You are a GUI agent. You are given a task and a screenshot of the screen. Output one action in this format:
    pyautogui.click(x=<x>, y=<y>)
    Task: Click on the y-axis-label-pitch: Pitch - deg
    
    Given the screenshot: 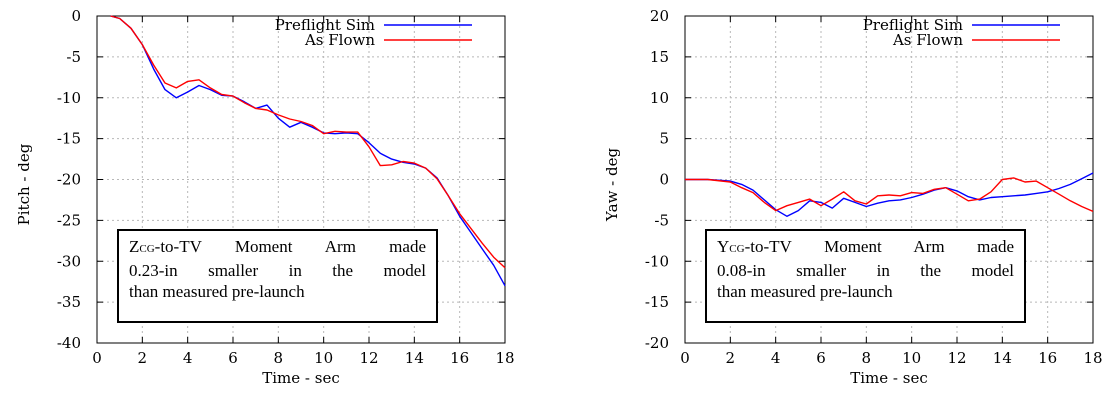 What is the action you would take?
    pyautogui.click(x=24, y=184)
    